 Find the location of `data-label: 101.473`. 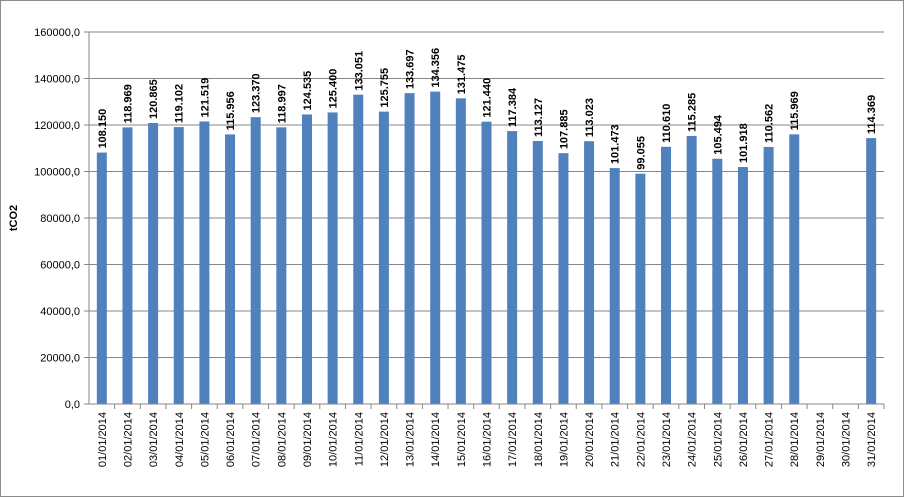

data-label: 101.473 is located at coordinates (616, 144).